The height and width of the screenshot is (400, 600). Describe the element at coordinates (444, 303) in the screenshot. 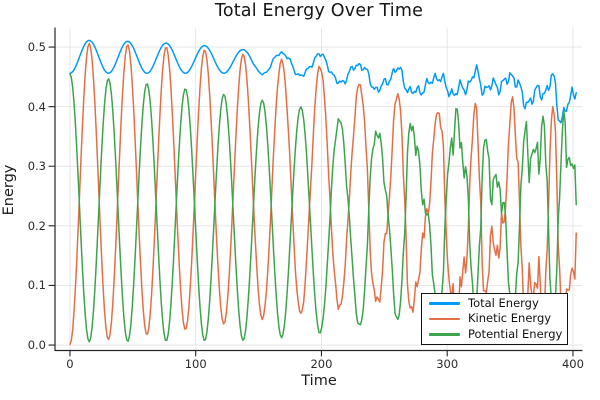

I see `total-energy-line-swatch` at that location.